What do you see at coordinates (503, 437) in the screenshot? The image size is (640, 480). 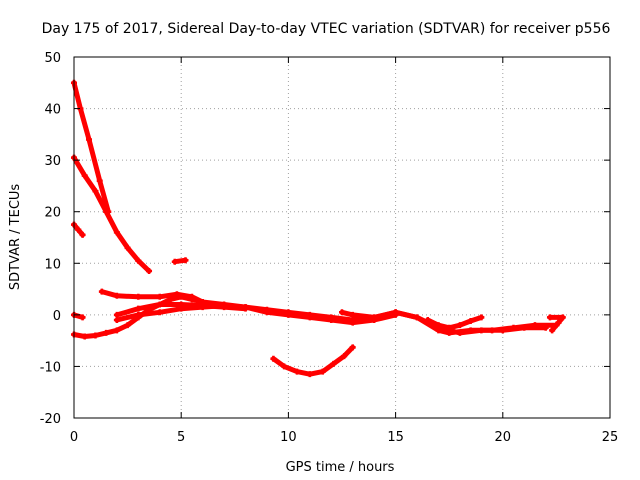 I see `x-tick-label: 20` at bounding box center [503, 437].